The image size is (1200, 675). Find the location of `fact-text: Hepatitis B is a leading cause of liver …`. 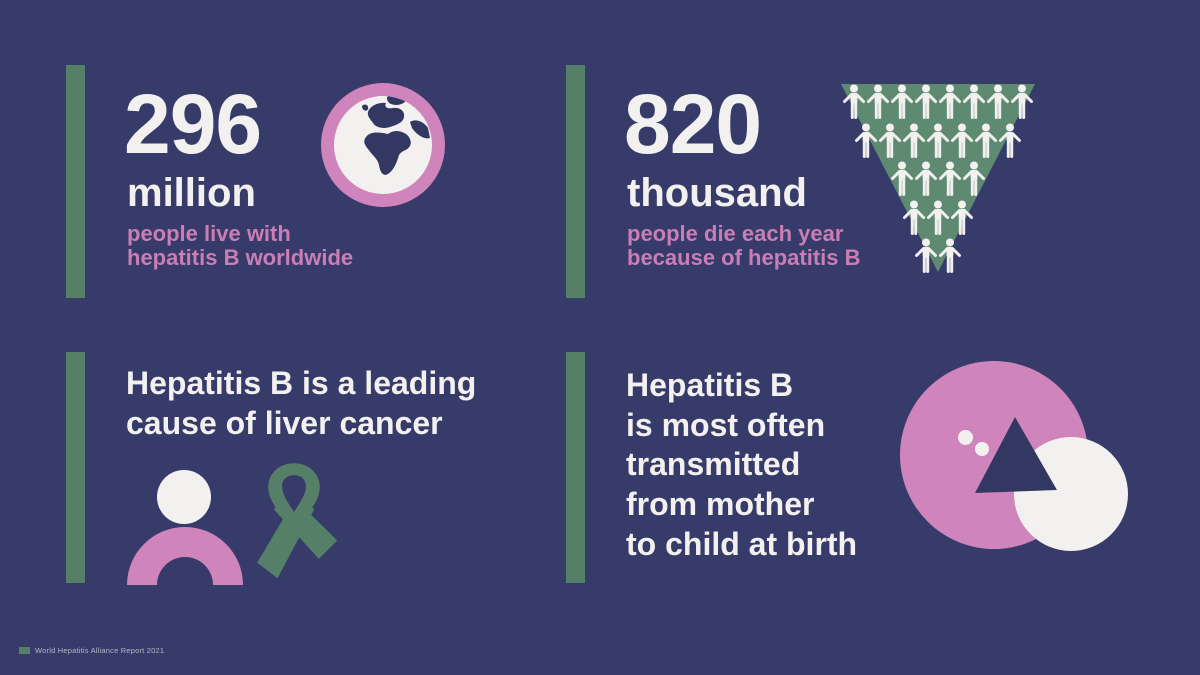

fact-text: Hepatitis B is a leading cause of liver … is located at coordinates (301, 403).